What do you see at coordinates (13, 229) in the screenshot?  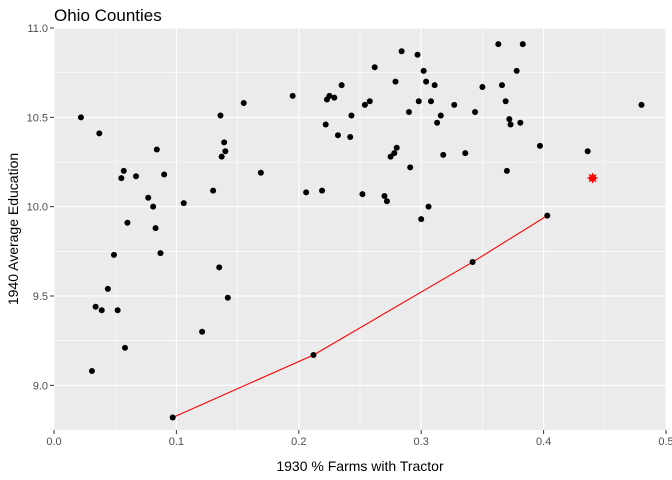 I see `y-axis-title: 1940 Average Education` at bounding box center [13, 229].